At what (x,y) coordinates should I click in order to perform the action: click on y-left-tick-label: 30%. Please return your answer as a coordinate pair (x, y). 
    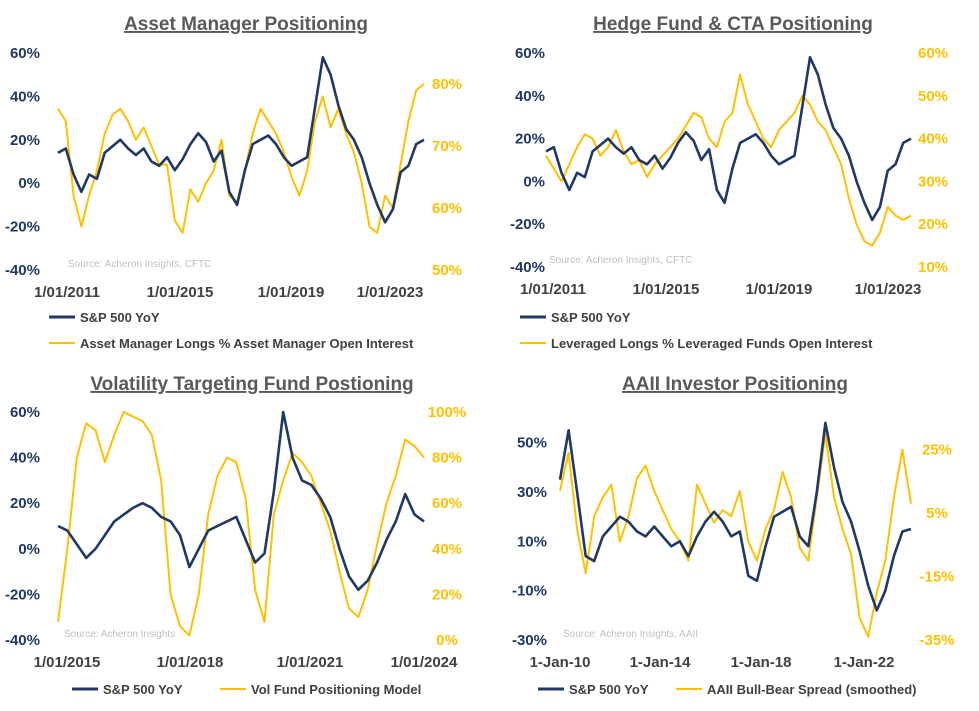
    Looking at the image, I should click on (532, 492).